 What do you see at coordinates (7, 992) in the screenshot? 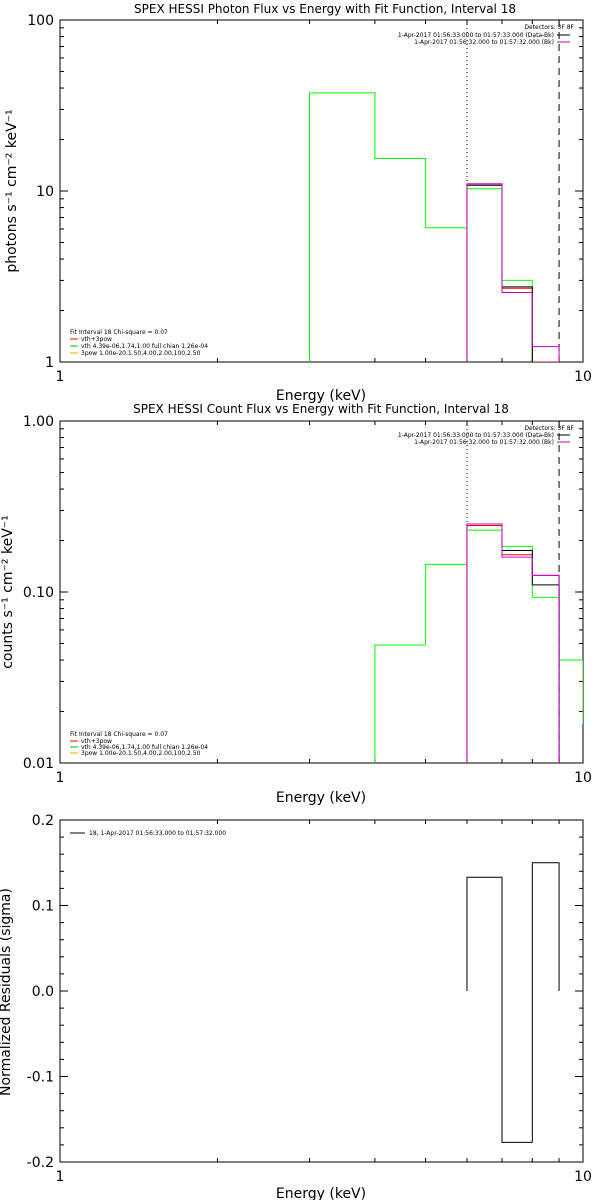
I see `y-axis-label: Normalized Residuals (sigma)` at bounding box center [7, 992].